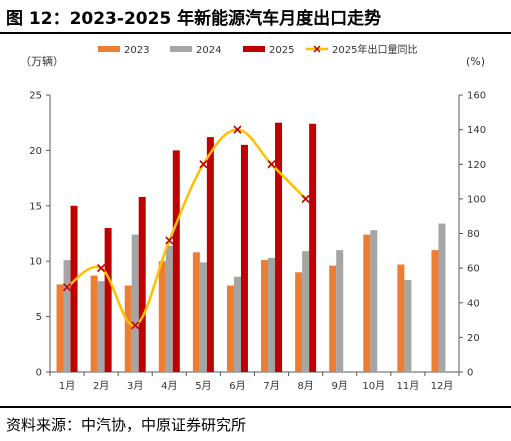 The image size is (511, 441). What do you see at coordinates (255, 407) in the screenshot?
I see `footer-rule` at bounding box center [255, 407].